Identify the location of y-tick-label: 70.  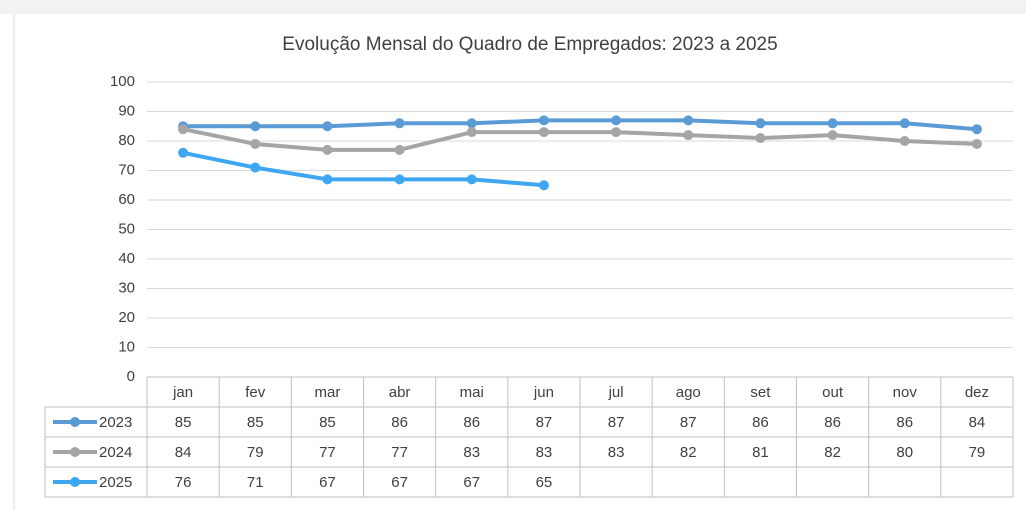
(126, 169).